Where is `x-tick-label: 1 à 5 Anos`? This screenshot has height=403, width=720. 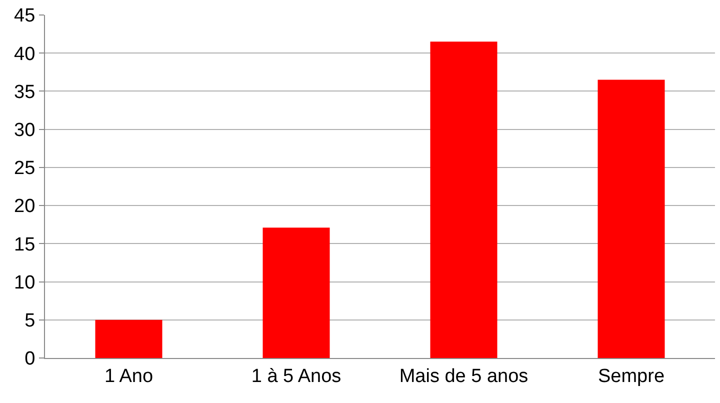 x-tick-label: 1 à 5 Anos is located at coordinates (296, 376).